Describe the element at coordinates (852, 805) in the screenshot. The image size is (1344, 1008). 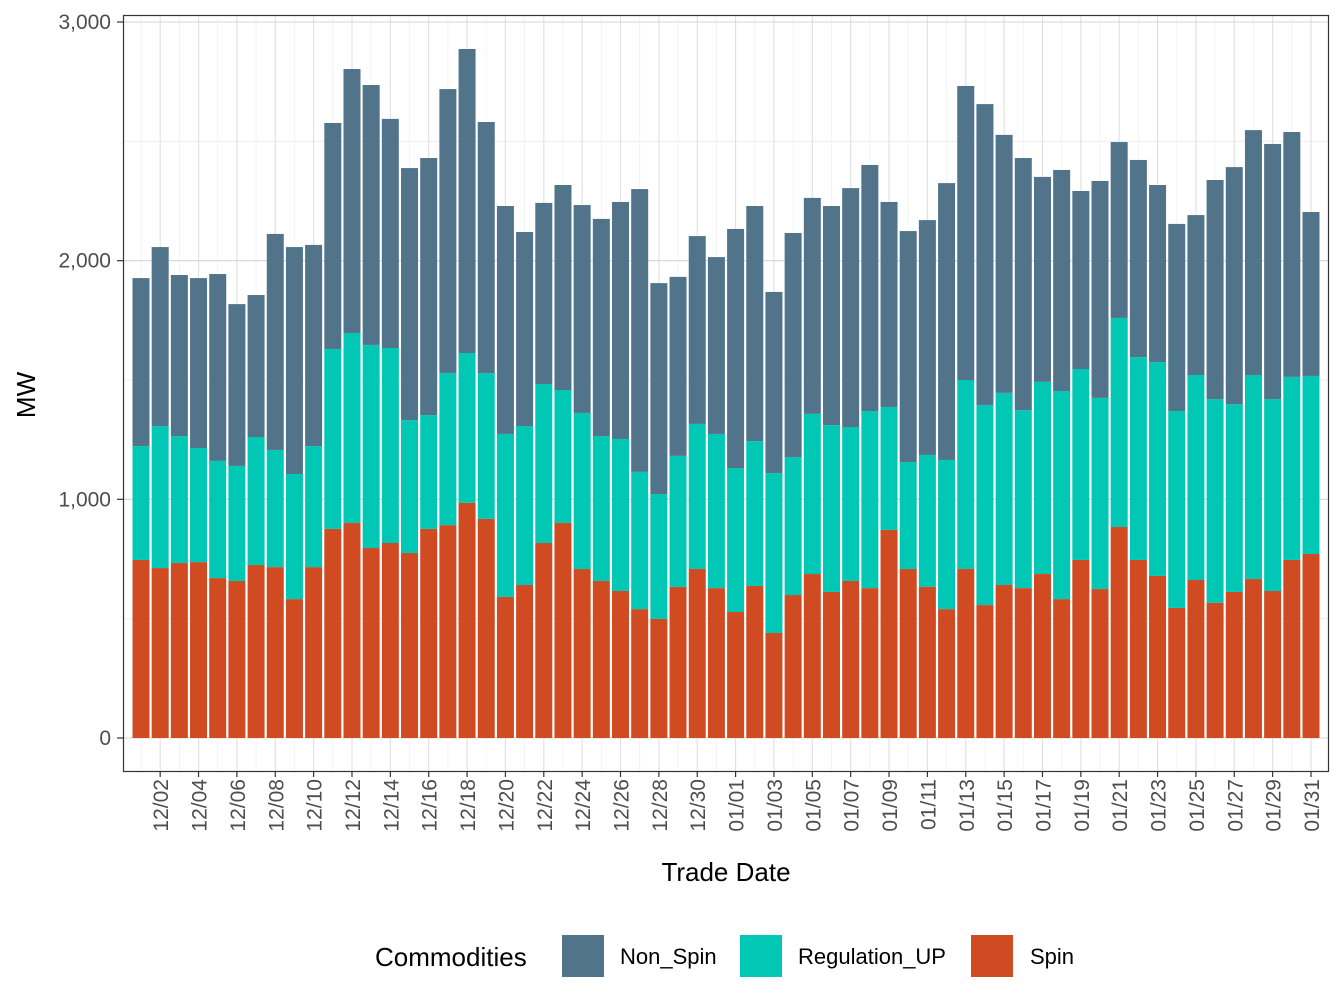
I see `x-tick-label: 01/07` at that location.